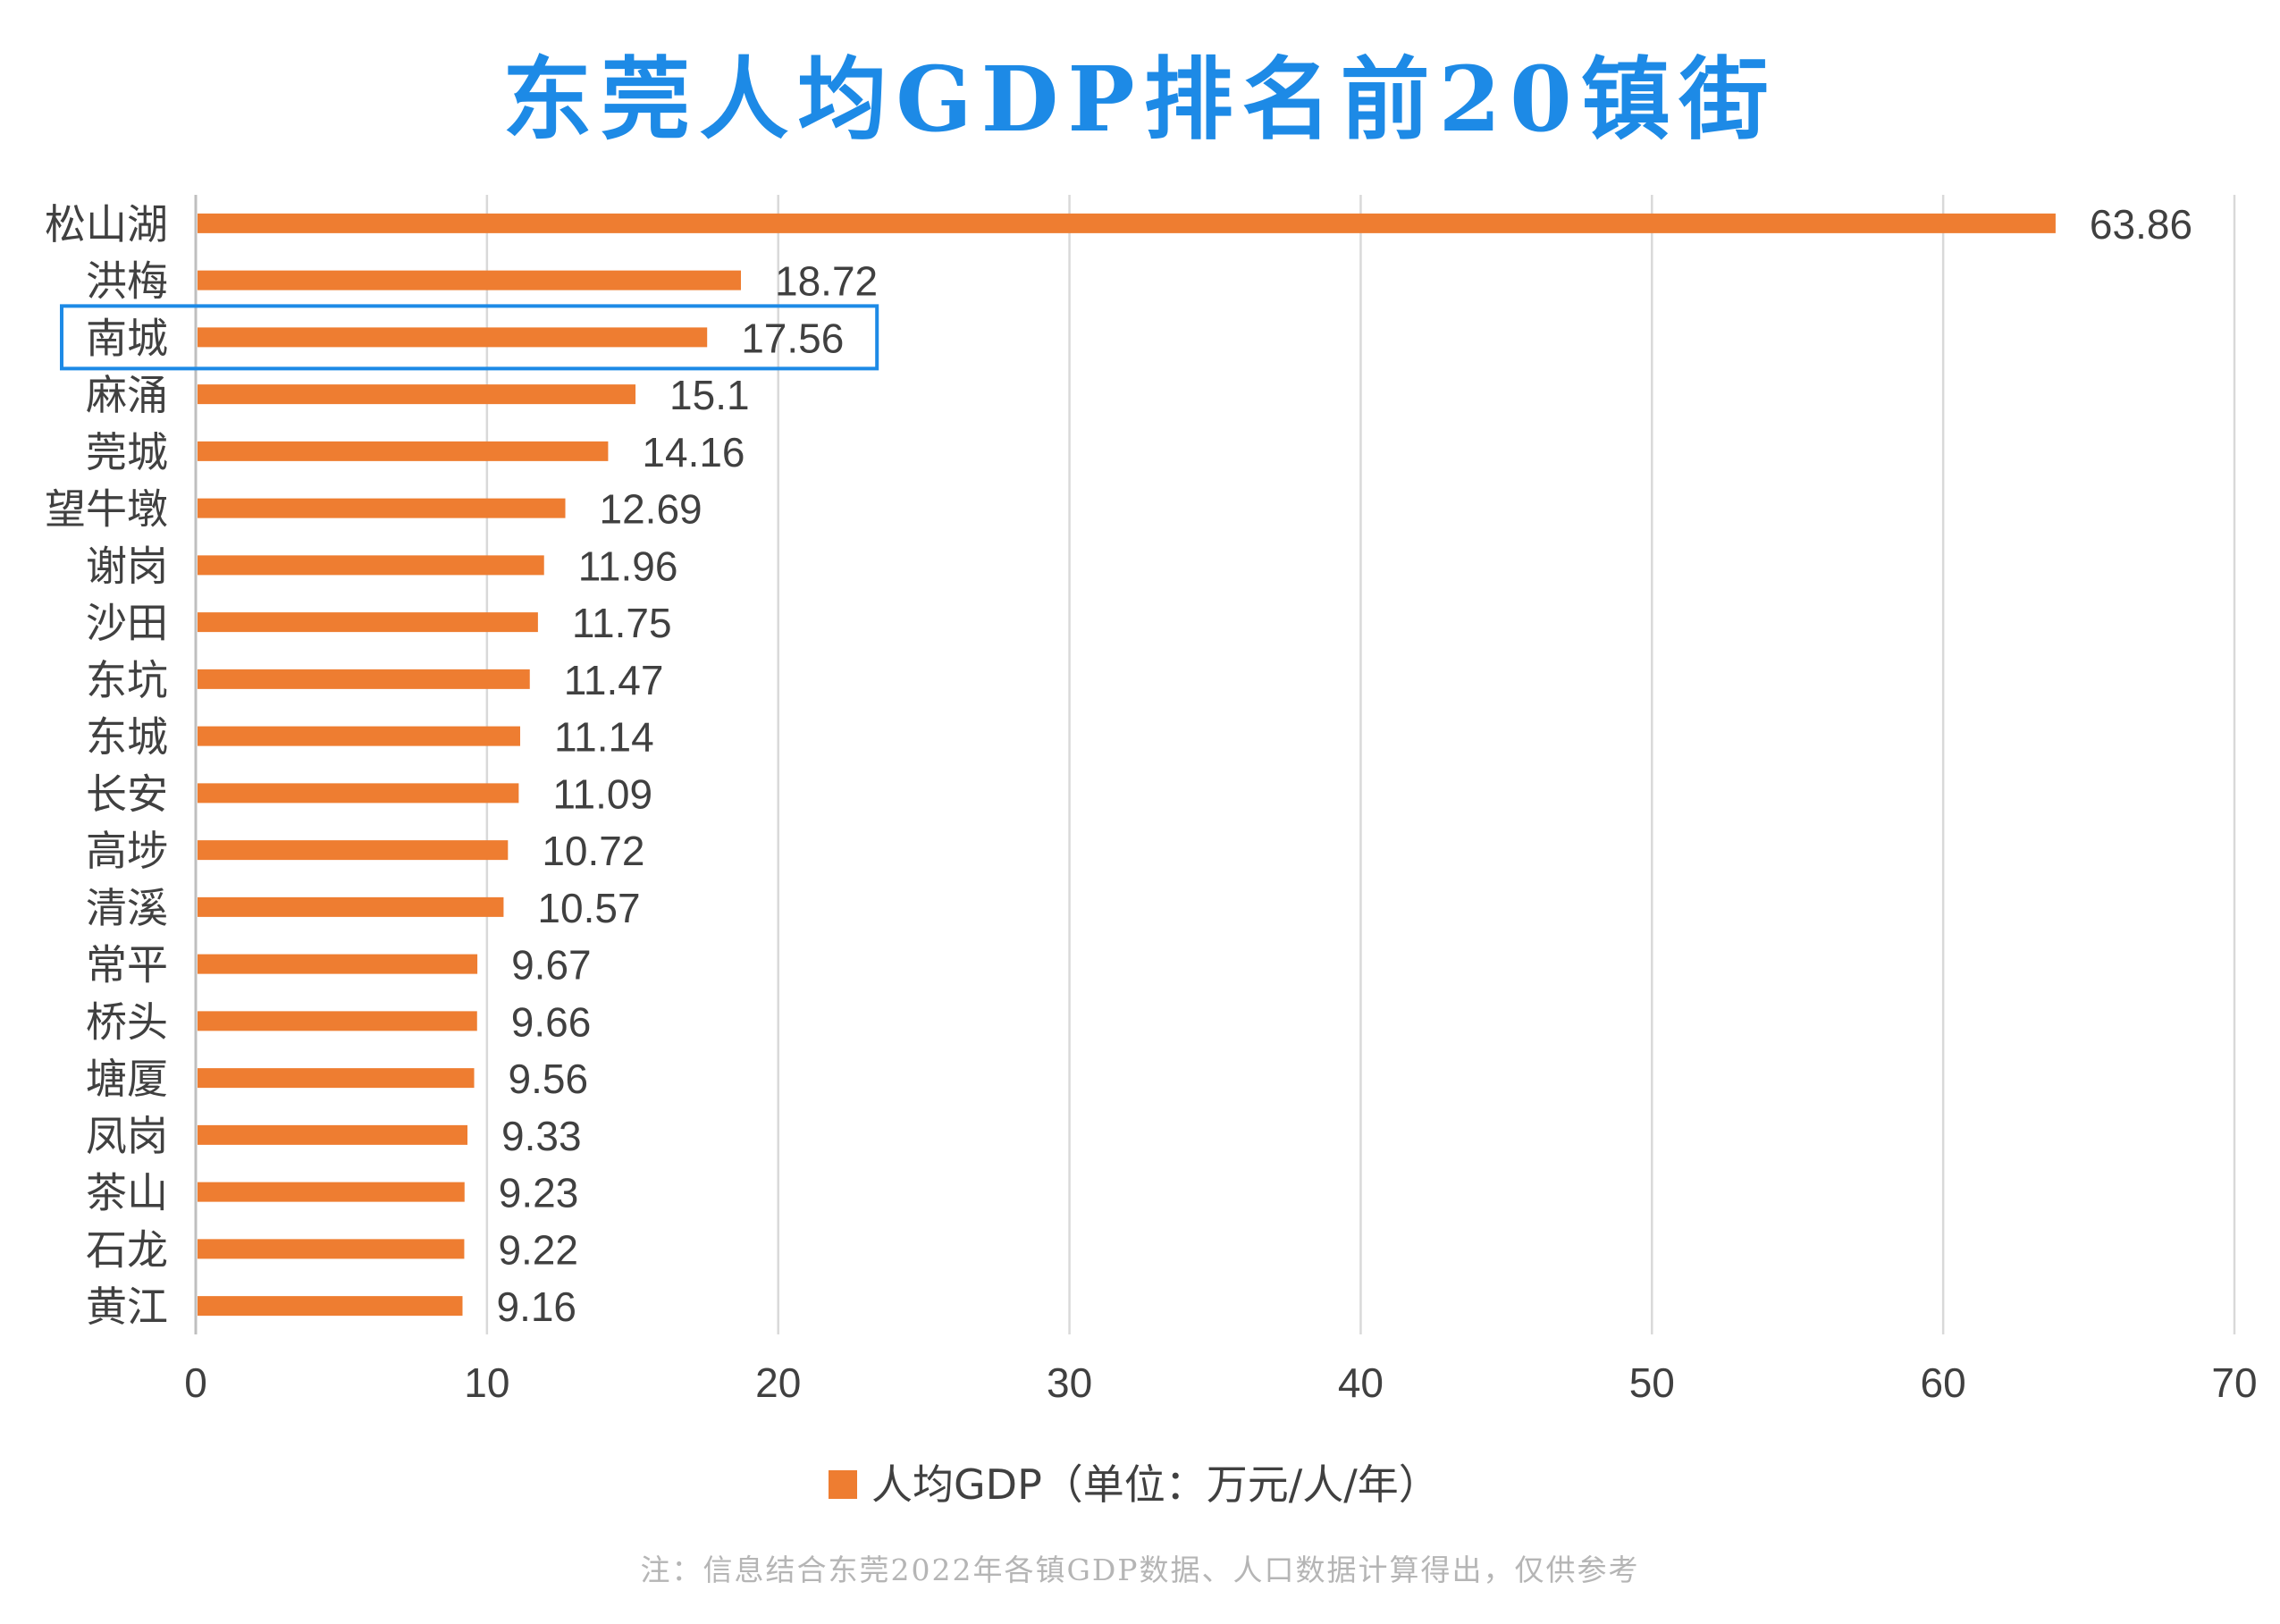 The height and width of the screenshot is (1624, 2280). I want to click on category-label: 凤岗, so click(127, 1136).